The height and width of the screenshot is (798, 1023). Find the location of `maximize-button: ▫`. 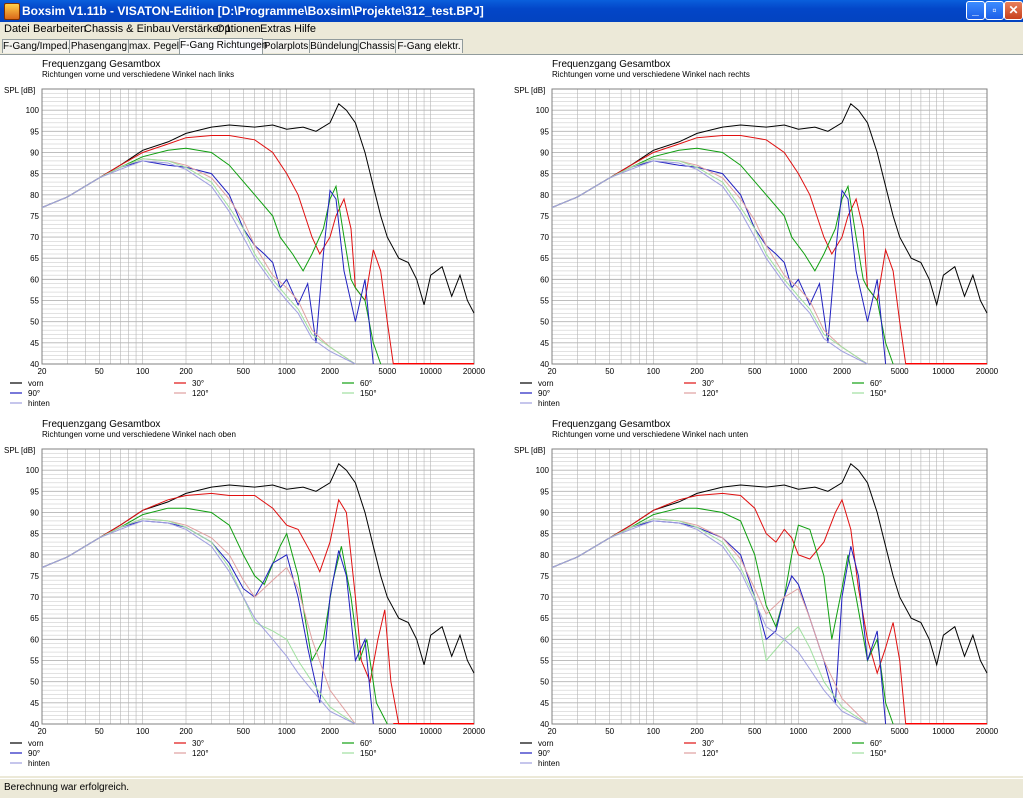

maximize-button: ▫ is located at coordinates (994, 10).